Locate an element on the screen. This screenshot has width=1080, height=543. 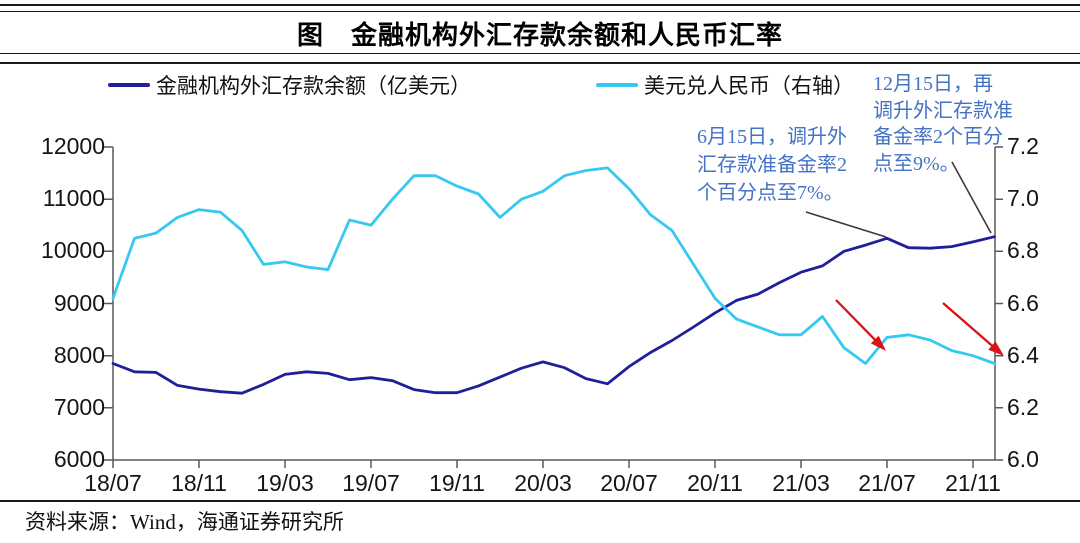
title-bottom-rule-thick is located at coordinates (540, 63).